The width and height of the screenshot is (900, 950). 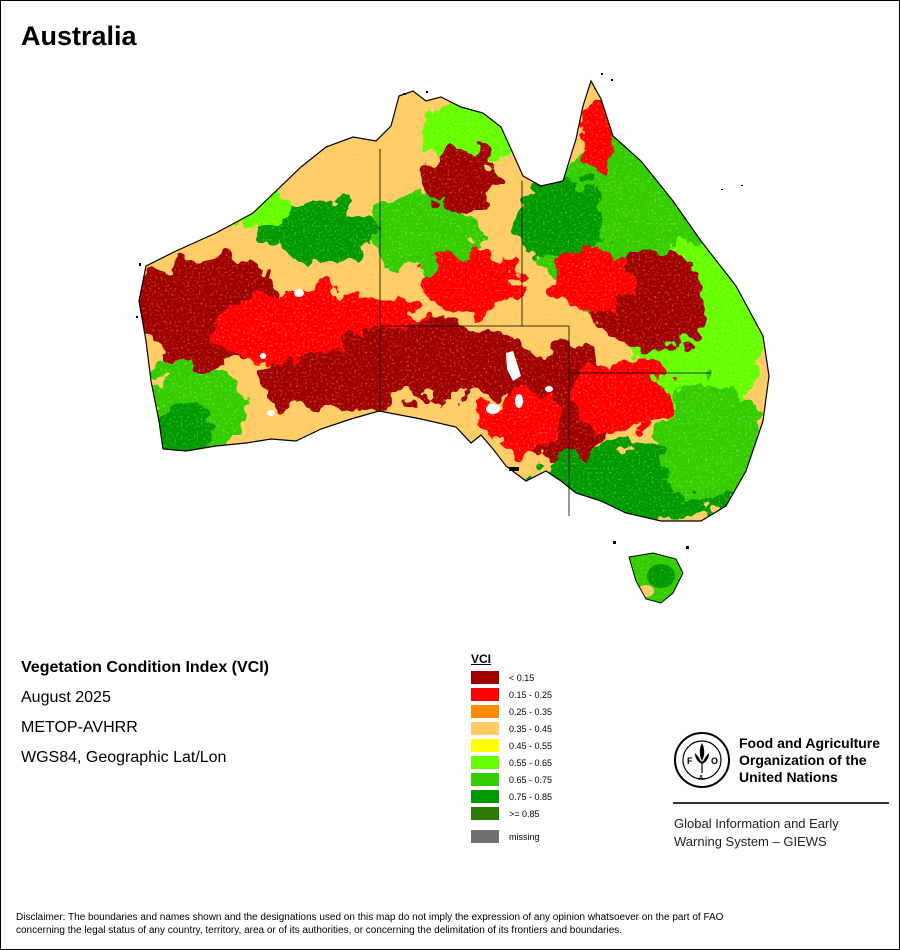 I want to click on giews-name-line: Global Information and Early, so click(x=756, y=823).